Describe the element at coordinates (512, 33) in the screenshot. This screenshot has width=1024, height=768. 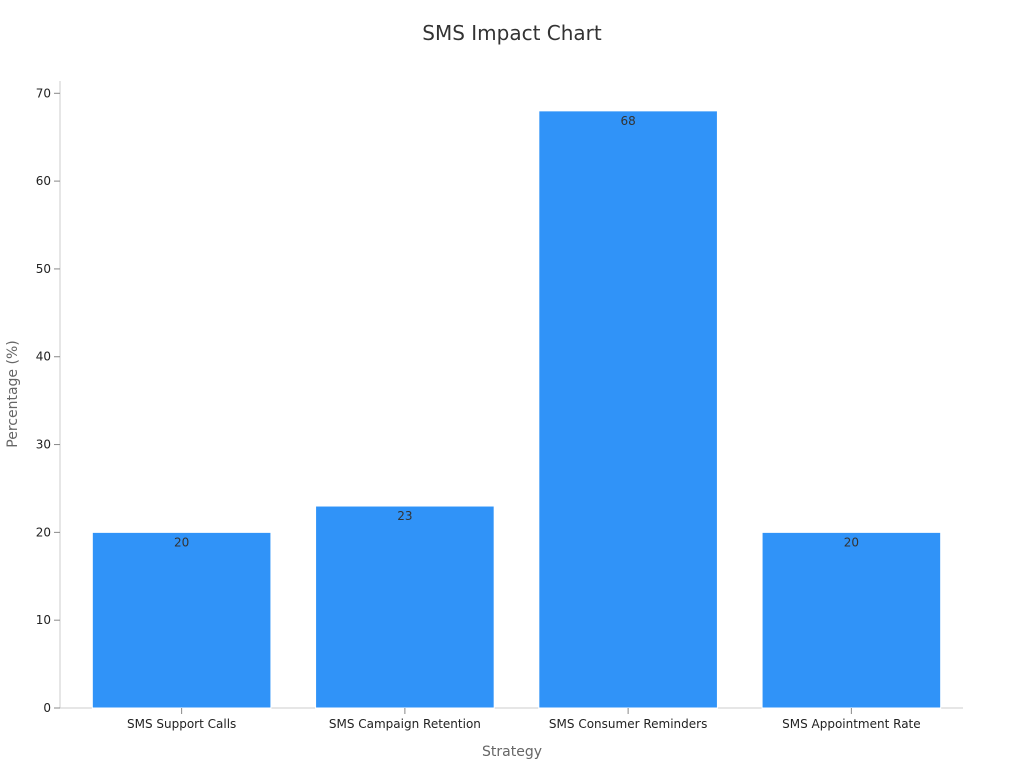
I see `chart-title: SMS Impact Chart` at that location.